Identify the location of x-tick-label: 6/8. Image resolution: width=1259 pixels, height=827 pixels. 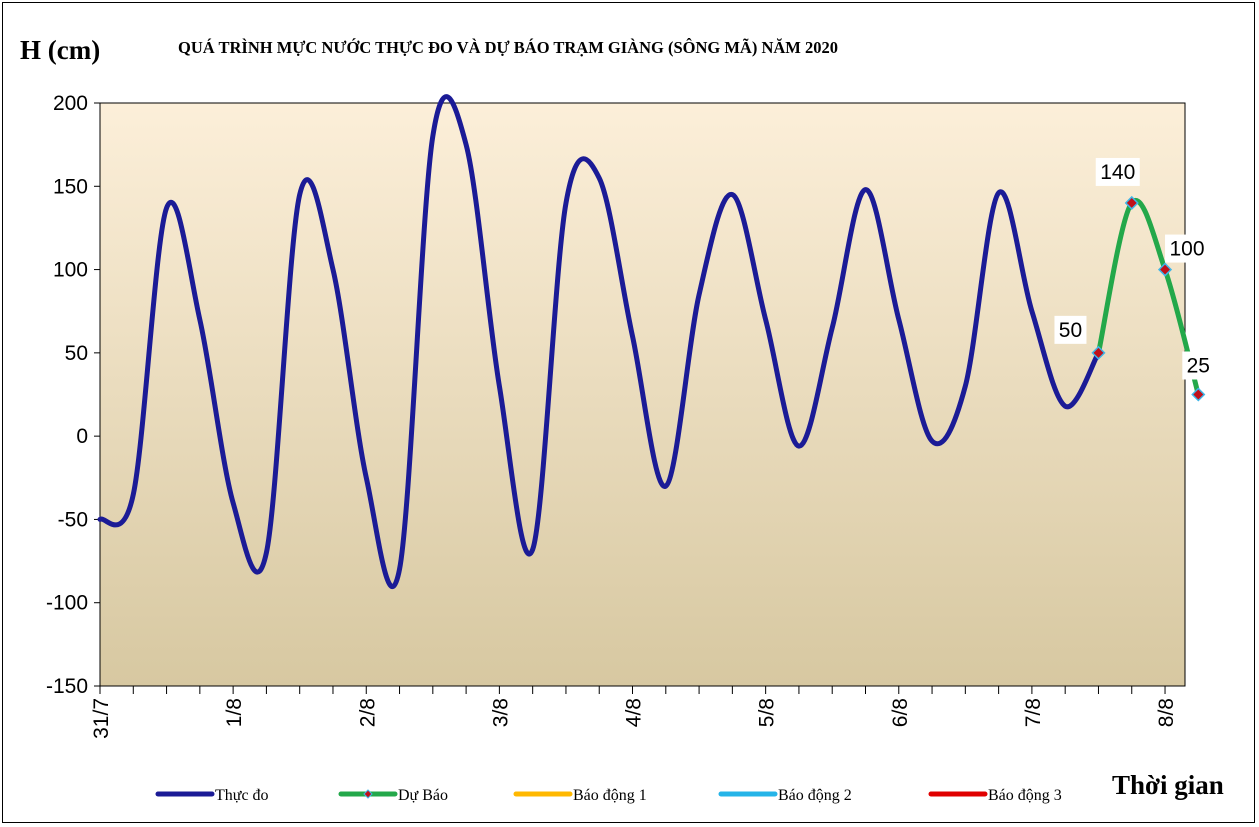
(900, 712).